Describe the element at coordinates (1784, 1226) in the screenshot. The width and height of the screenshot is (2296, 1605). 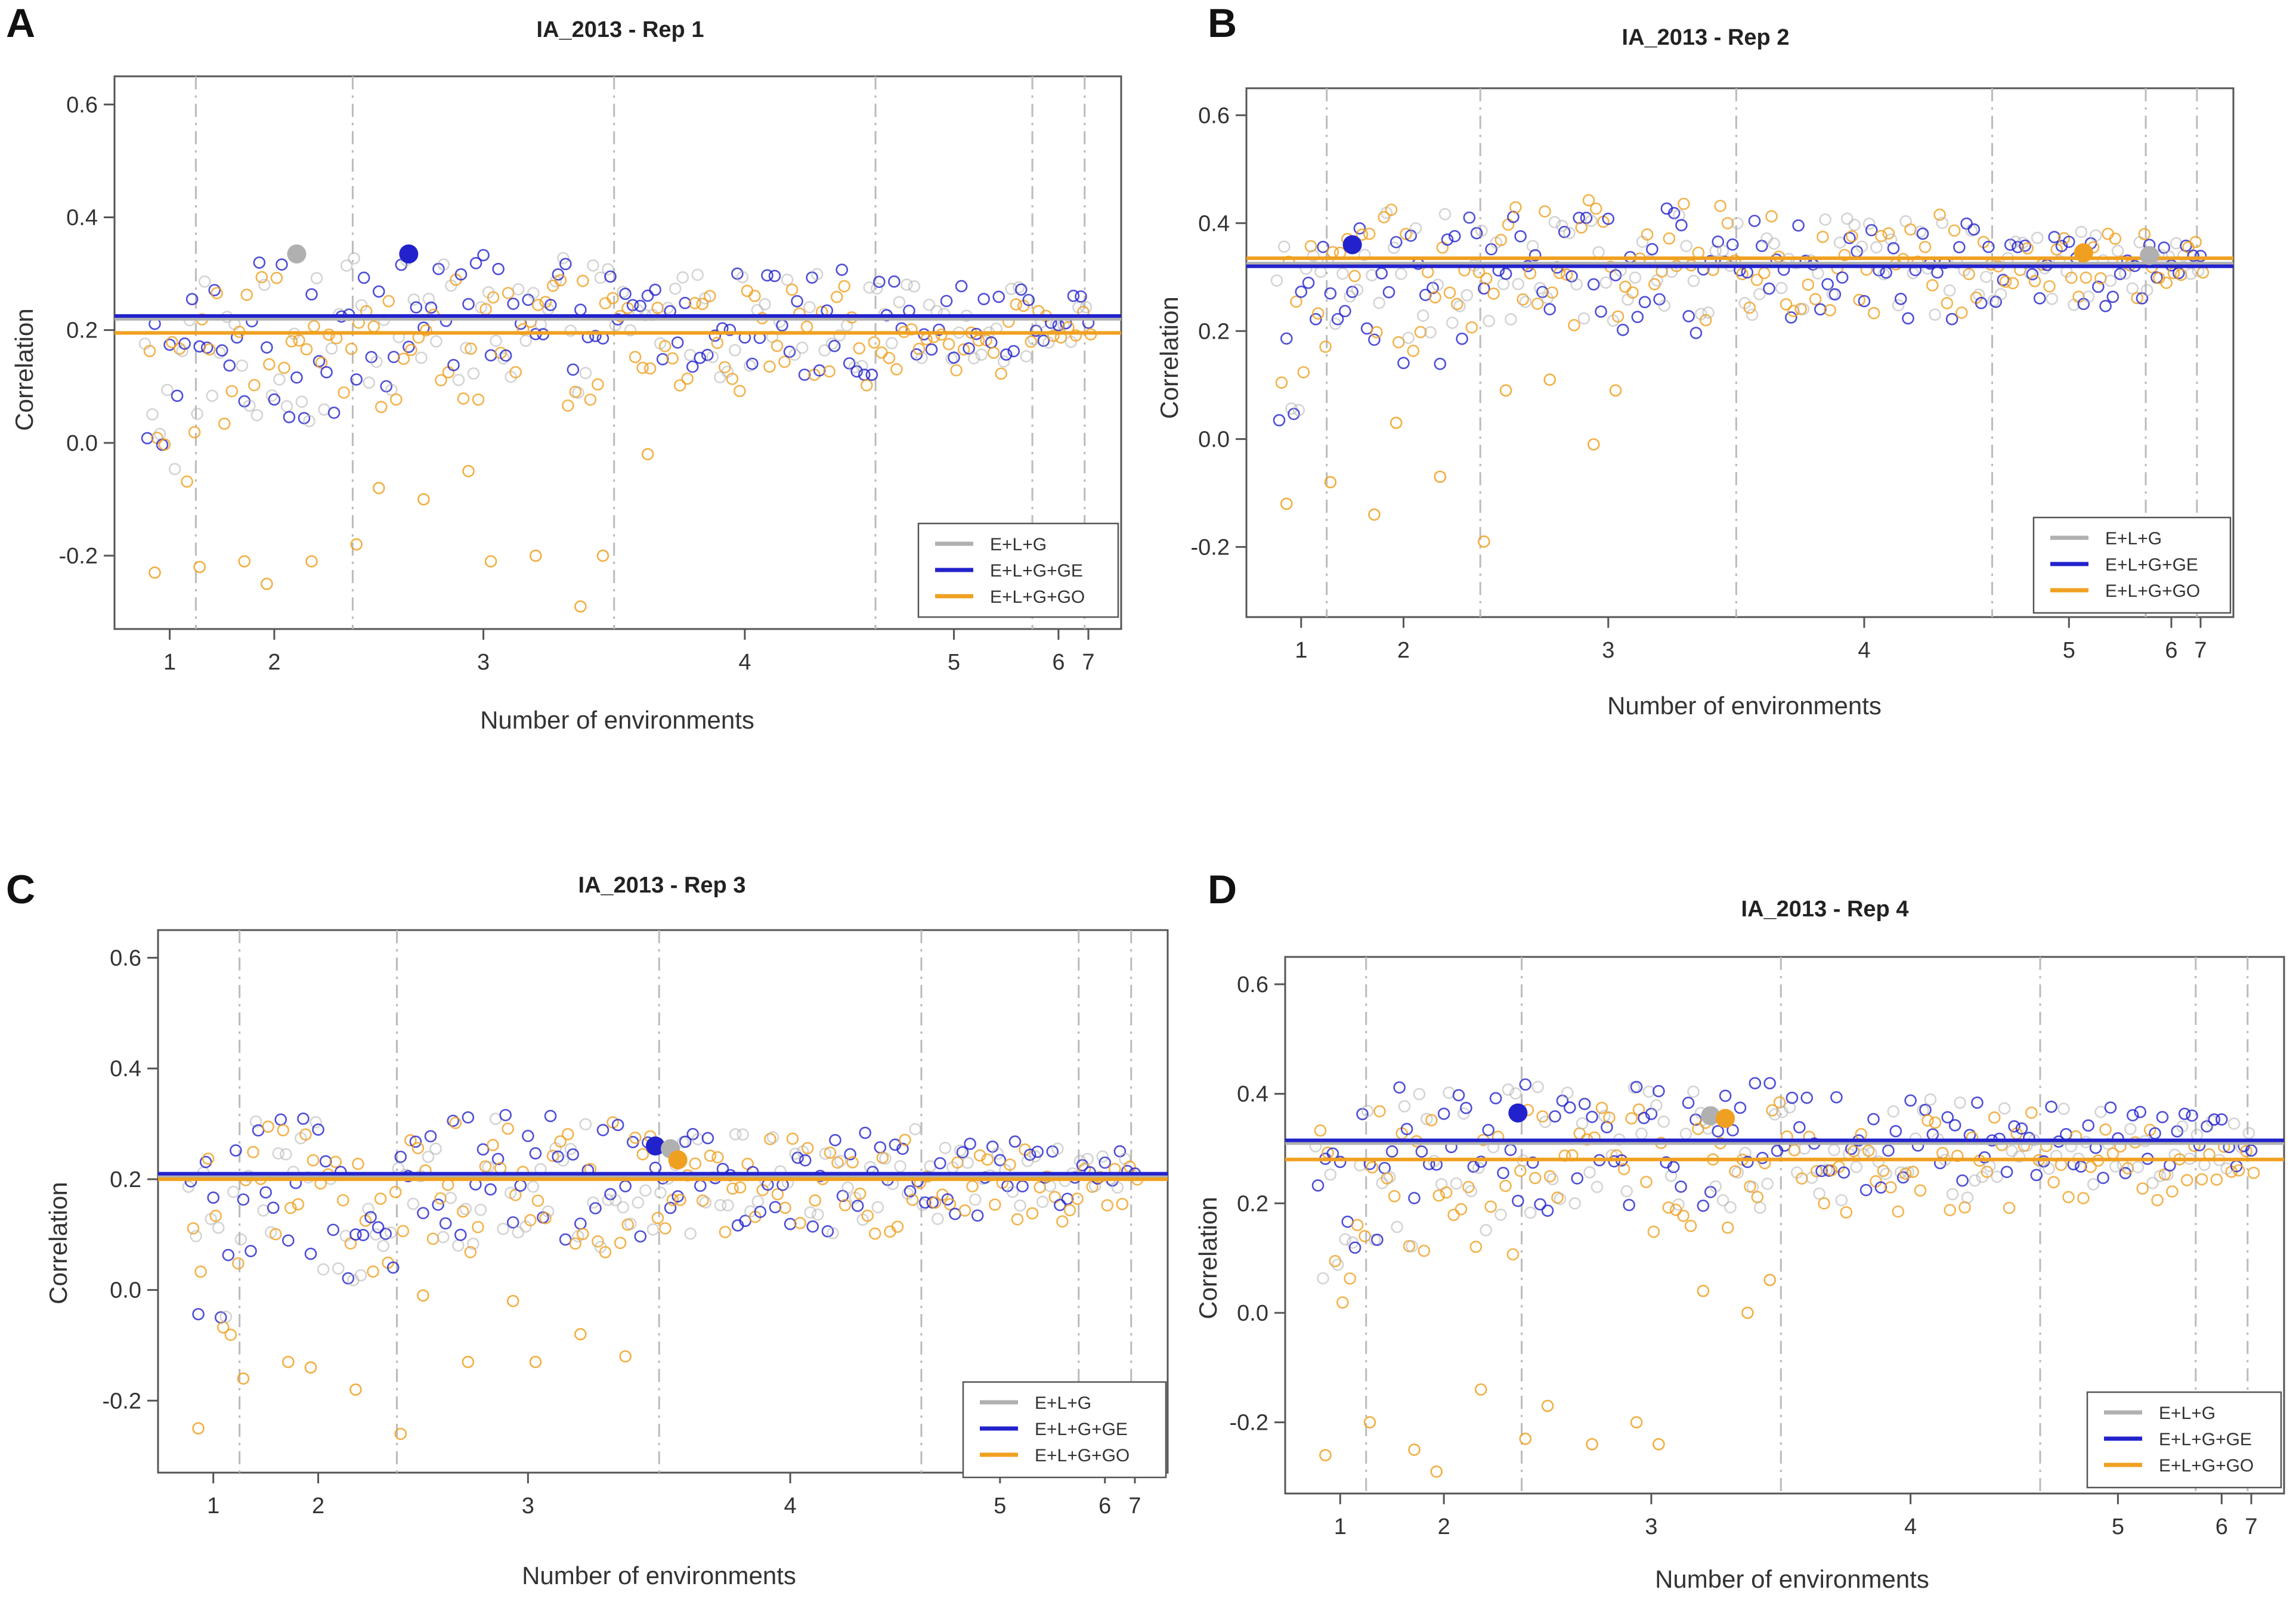
I see `plot-frame` at that location.